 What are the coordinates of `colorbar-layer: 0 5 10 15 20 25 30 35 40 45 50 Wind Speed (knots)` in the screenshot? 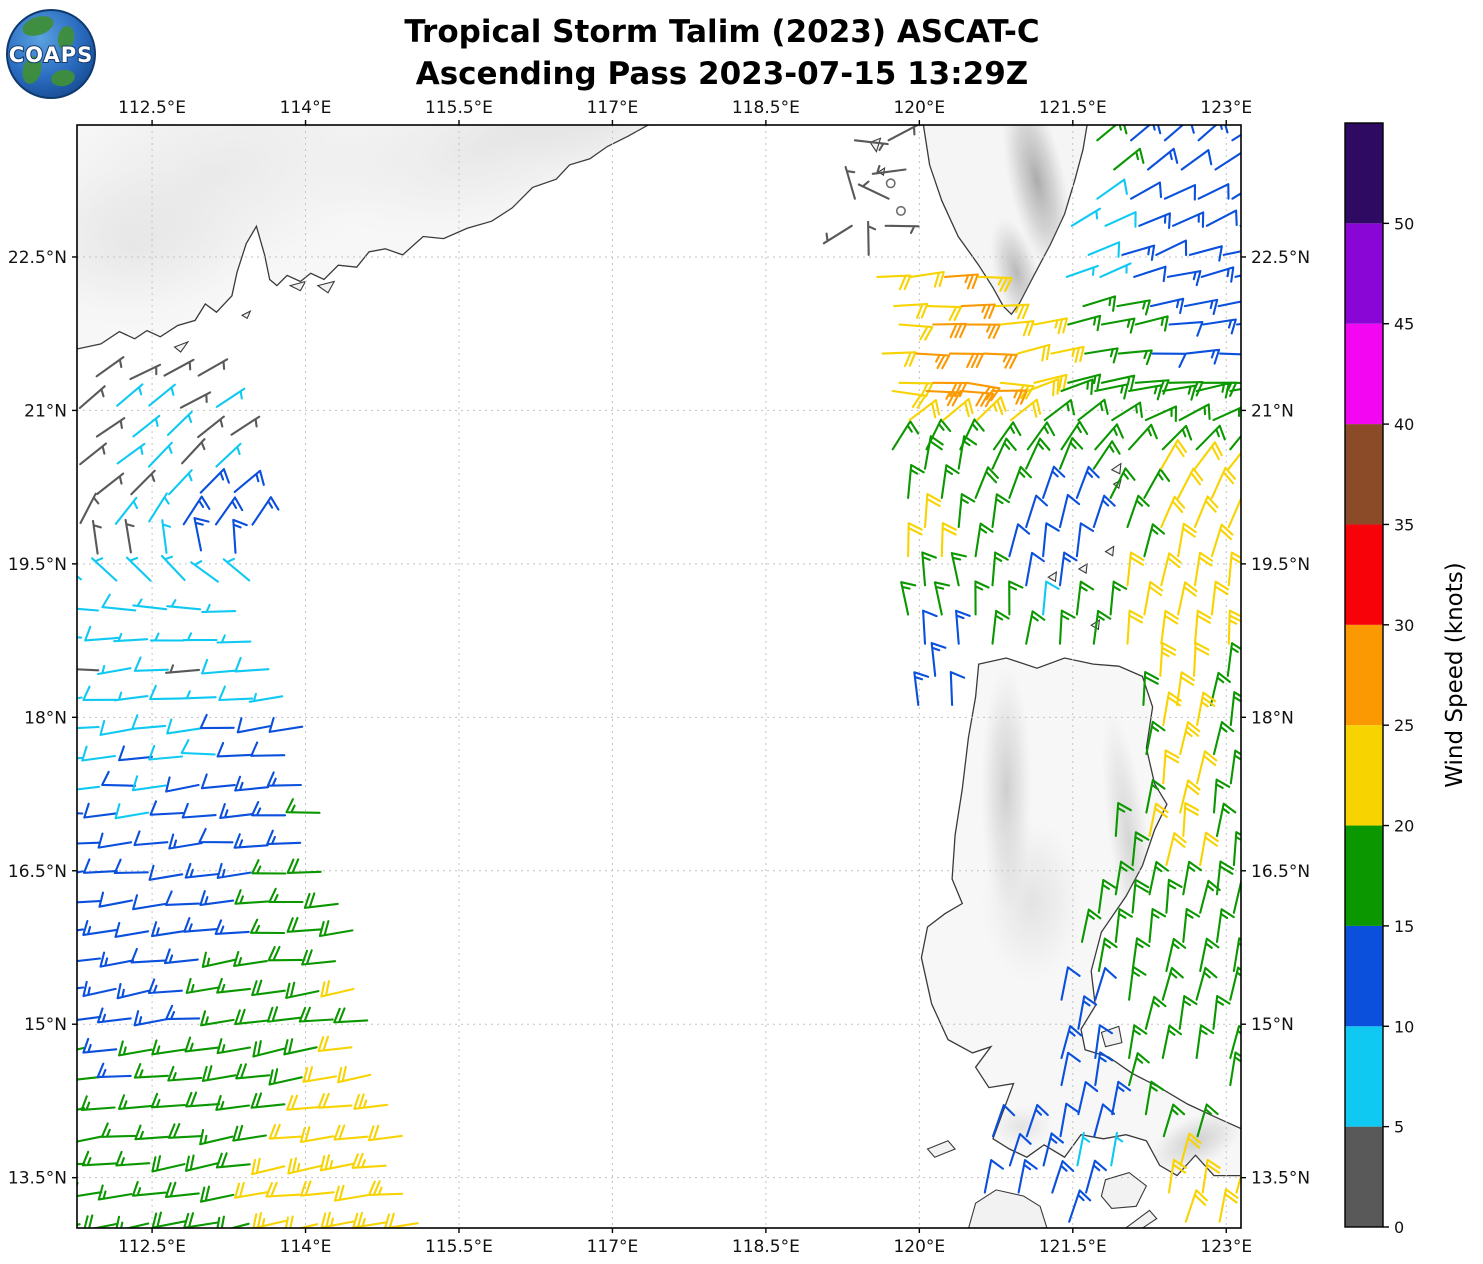 It's located at (1406, 679).